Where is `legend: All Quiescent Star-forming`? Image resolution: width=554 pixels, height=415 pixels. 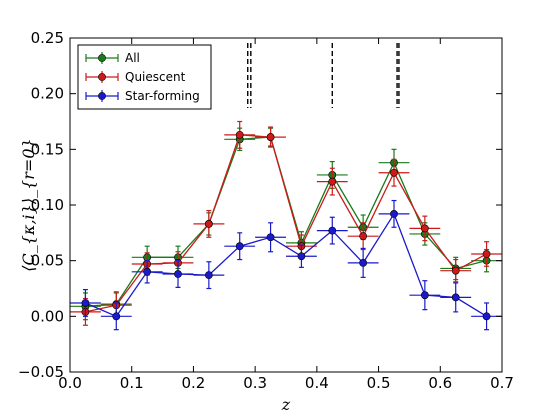
legend: All Quiescent Star-forming is located at coordinates (144, 77).